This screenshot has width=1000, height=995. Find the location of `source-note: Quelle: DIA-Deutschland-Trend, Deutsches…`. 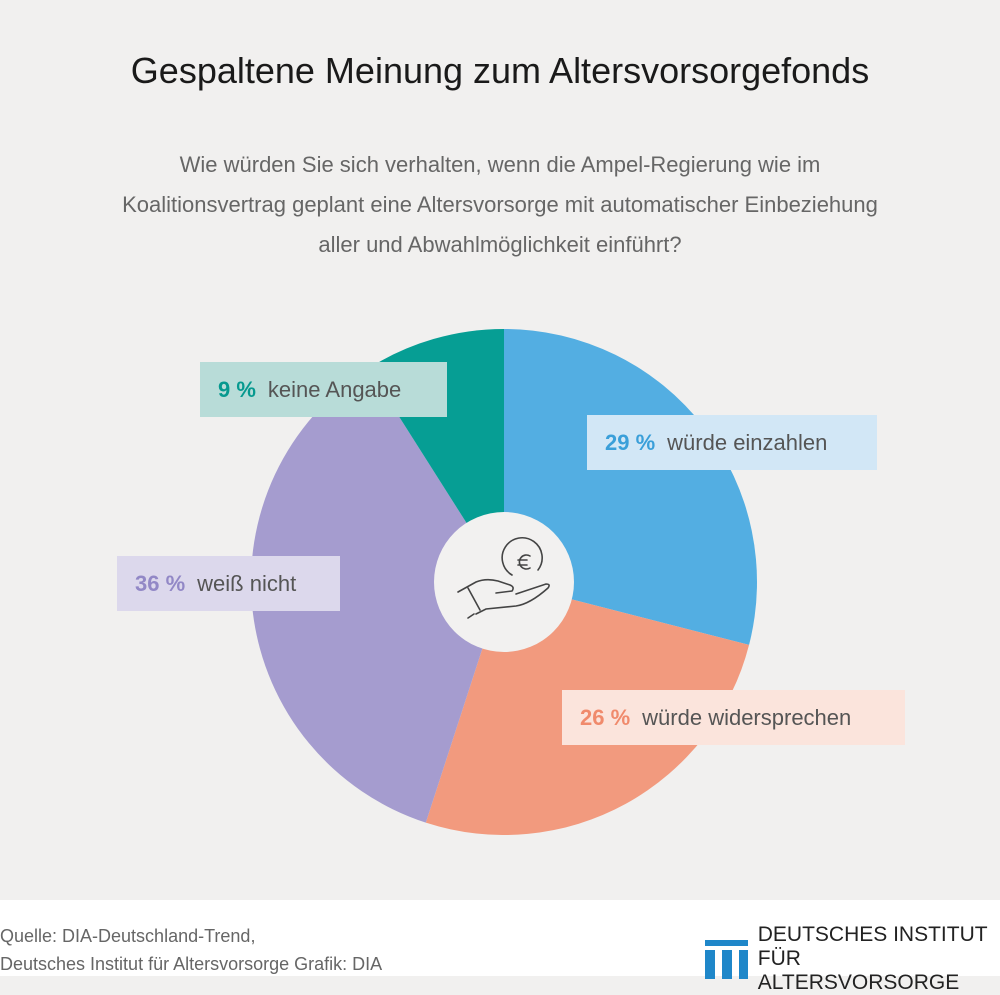

source-note: Quelle: DIA-Deutschland-Trend, Deutsches… is located at coordinates (191, 950).